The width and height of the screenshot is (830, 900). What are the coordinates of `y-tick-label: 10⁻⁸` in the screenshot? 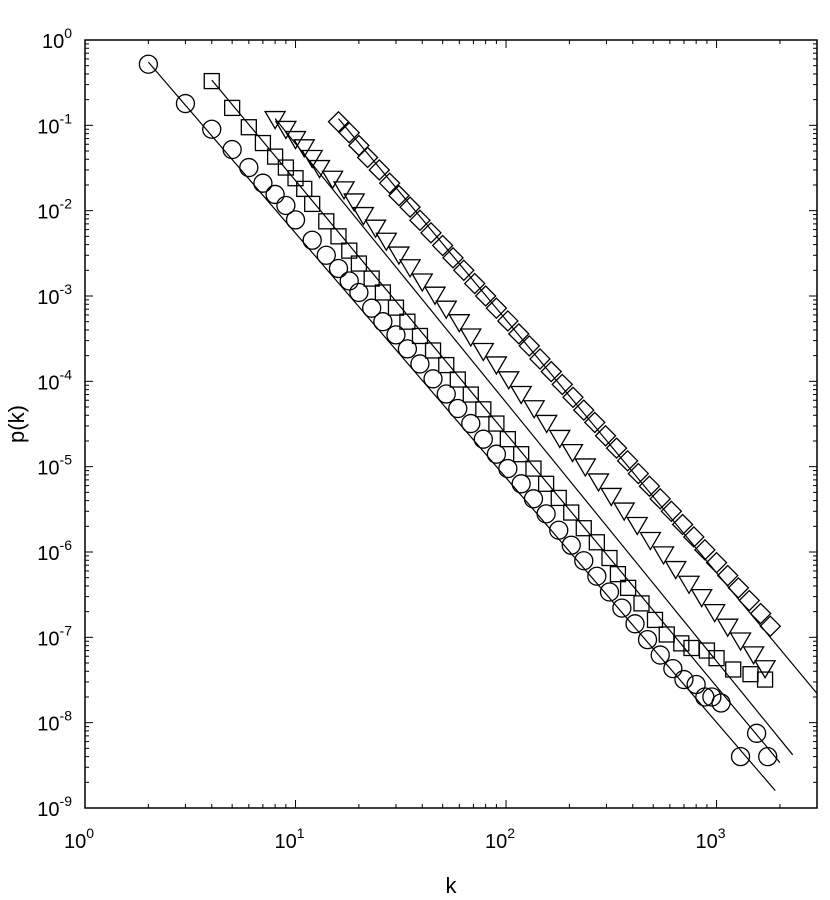 It's located at (54, 722).